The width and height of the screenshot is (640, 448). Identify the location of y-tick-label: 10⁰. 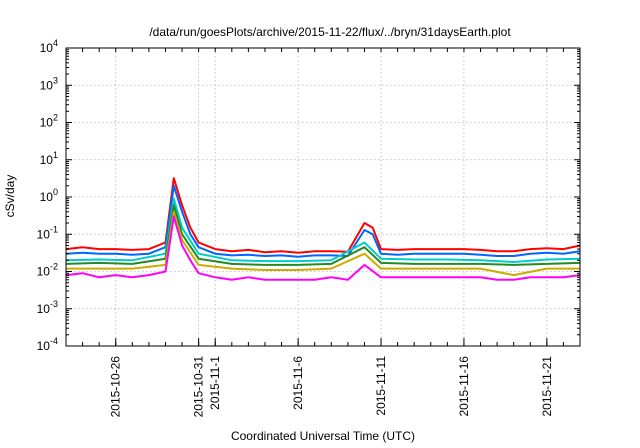
(49, 195).